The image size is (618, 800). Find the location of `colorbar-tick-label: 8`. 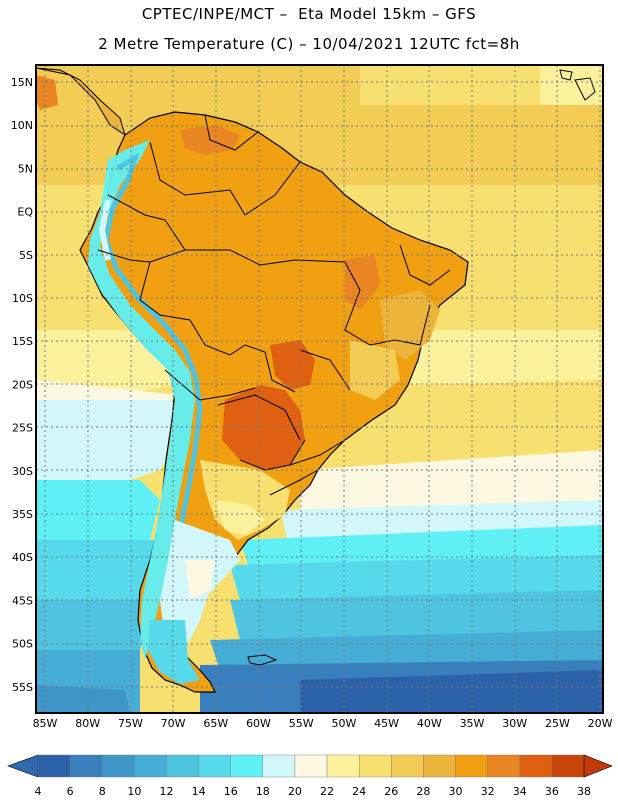

colorbar-tick-label: 8 is located at coordinates (102, 791).